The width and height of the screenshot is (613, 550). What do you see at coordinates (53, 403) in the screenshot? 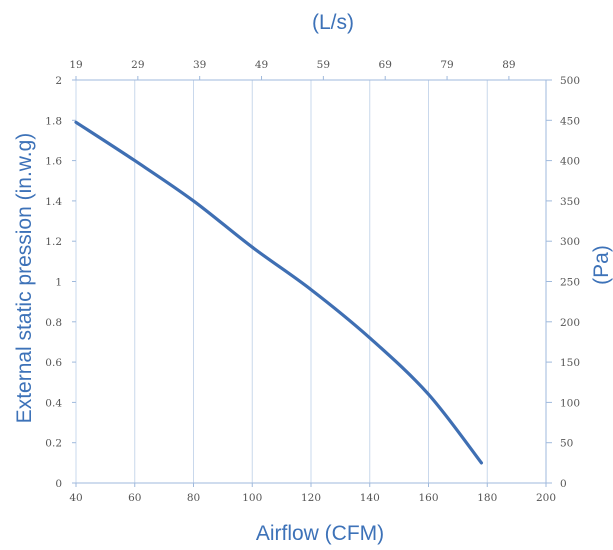
I see `y-tick-label-2: 0.4` at bounding box center [53, 403].